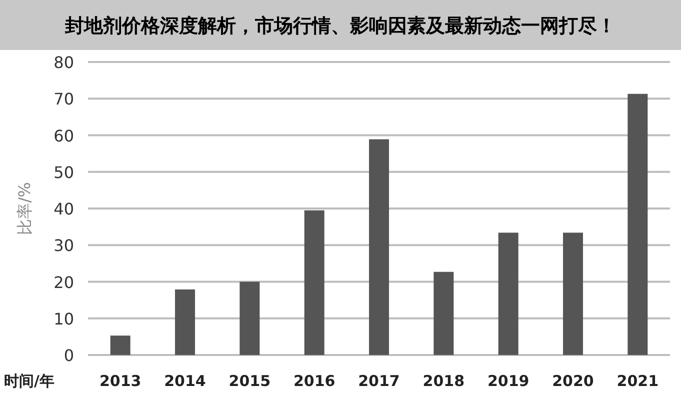 The height and width of the screenshot is (399, 681). Describe the element at coordinates (443, 381) in the screenshot. I see `x-tick-label: 2018` at that location.